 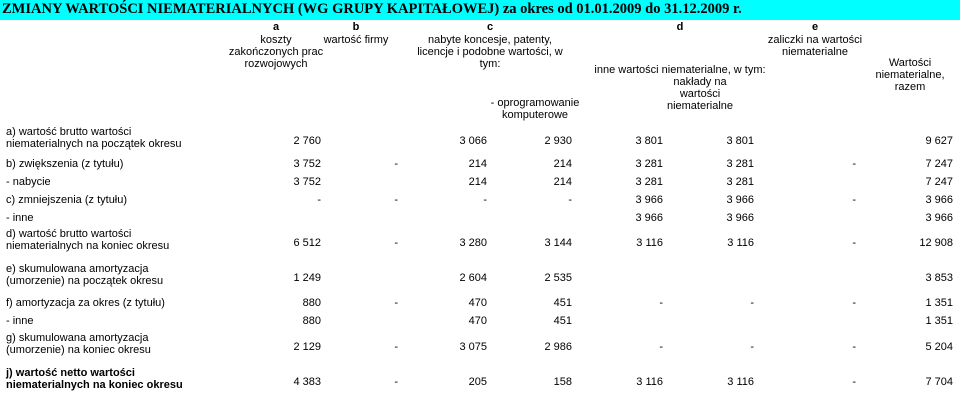 What do you see at coordinates (535, 109) in the screenshot?
I see `col-c-sub-header: - oprogramowanie komputerowe` at bounding box center [535, 109].